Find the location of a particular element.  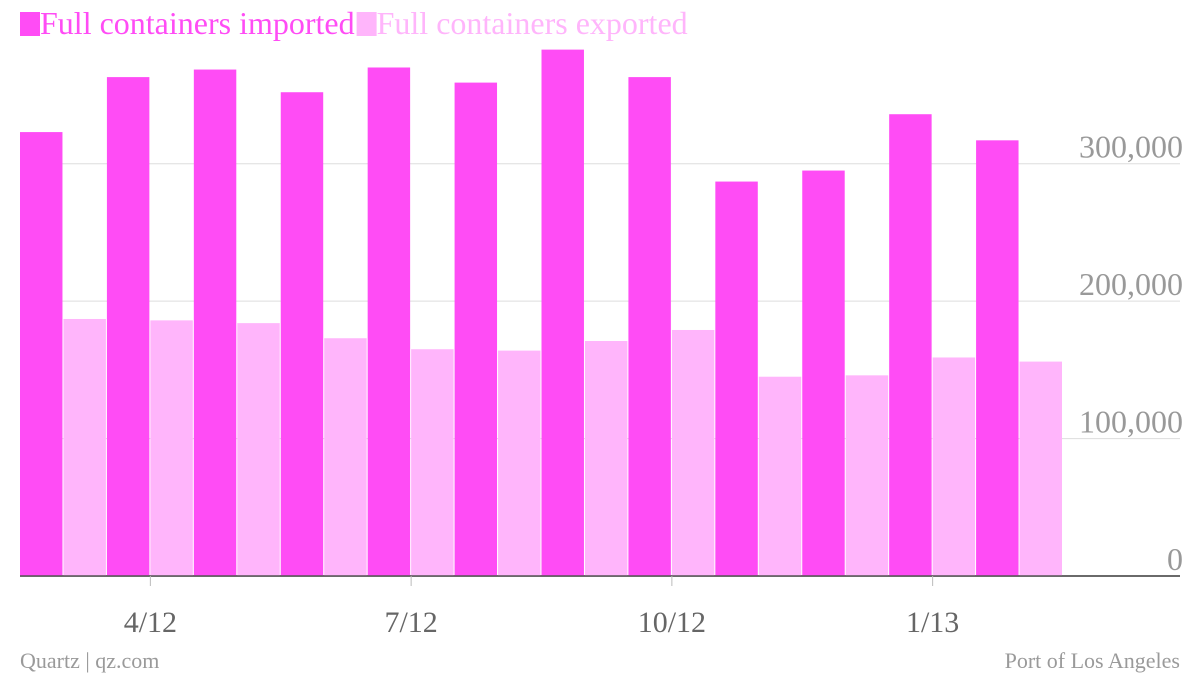

x-tick-label: 7/12 is located at coordinates (410, 622).